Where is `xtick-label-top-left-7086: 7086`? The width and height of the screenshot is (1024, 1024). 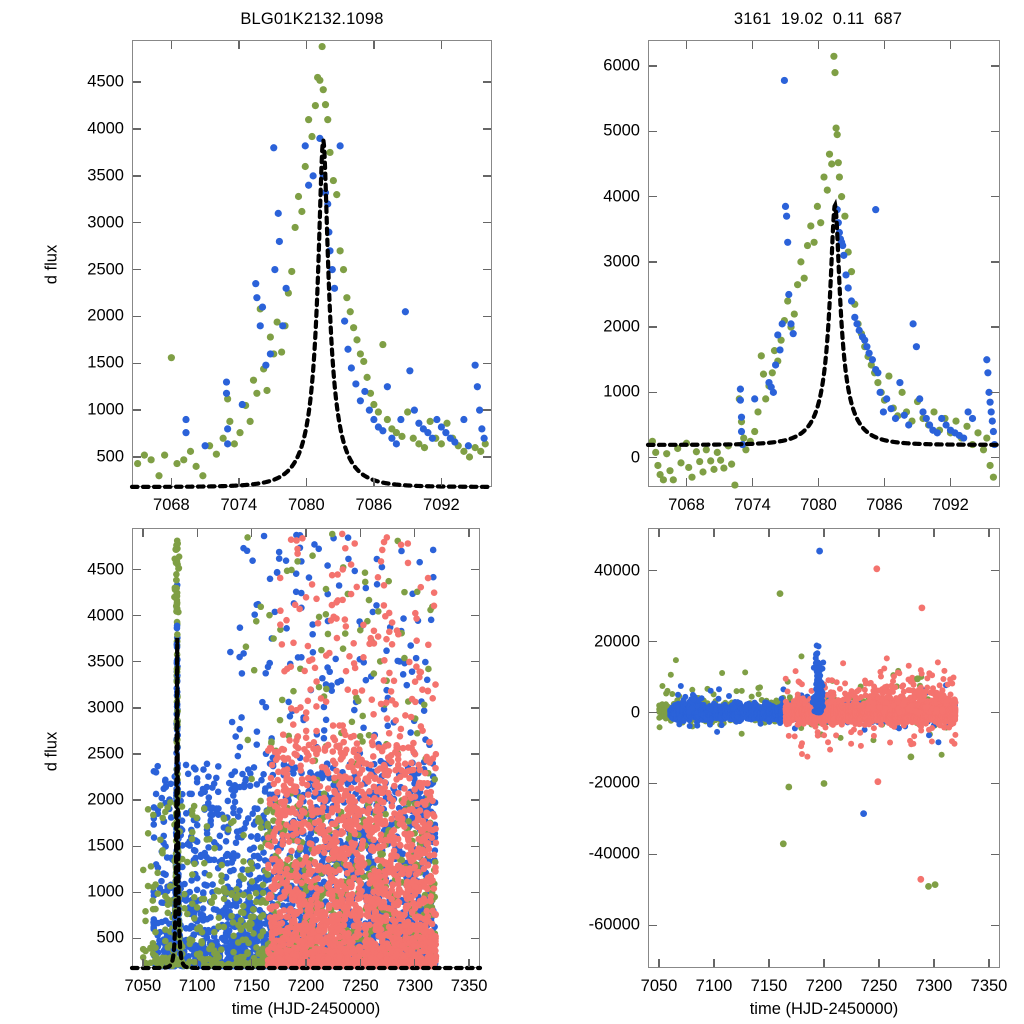
xtick-label-top-left-7086: 7086 is located at coordinates (374, 505).